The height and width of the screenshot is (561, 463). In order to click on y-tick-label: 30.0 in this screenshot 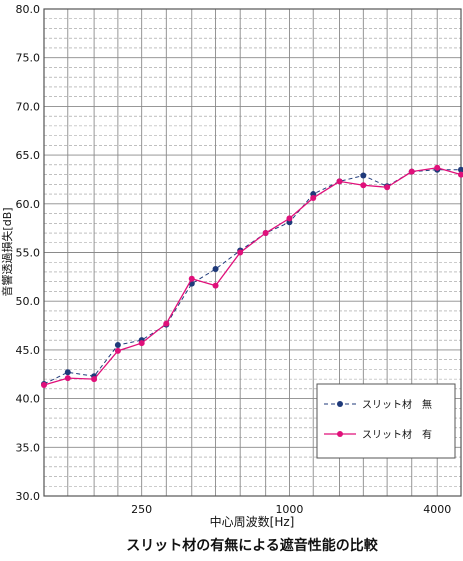, I will do `click(28, 496)`.